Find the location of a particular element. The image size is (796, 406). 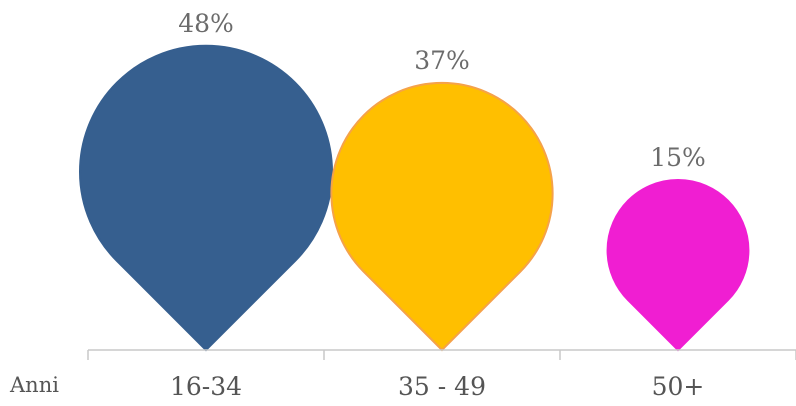

category-label-1: 16-34 is located at coordinates (206, 386).